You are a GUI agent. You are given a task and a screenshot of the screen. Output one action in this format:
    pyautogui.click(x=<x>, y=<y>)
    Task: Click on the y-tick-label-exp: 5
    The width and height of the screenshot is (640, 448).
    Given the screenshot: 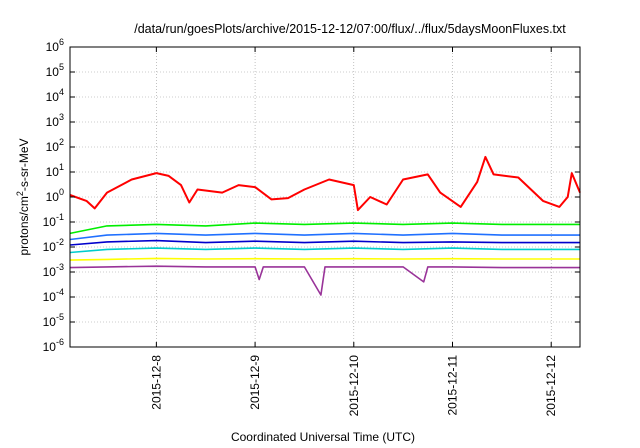 What is the action you would take?
    pyautogui.click(x=61, y=67)
    